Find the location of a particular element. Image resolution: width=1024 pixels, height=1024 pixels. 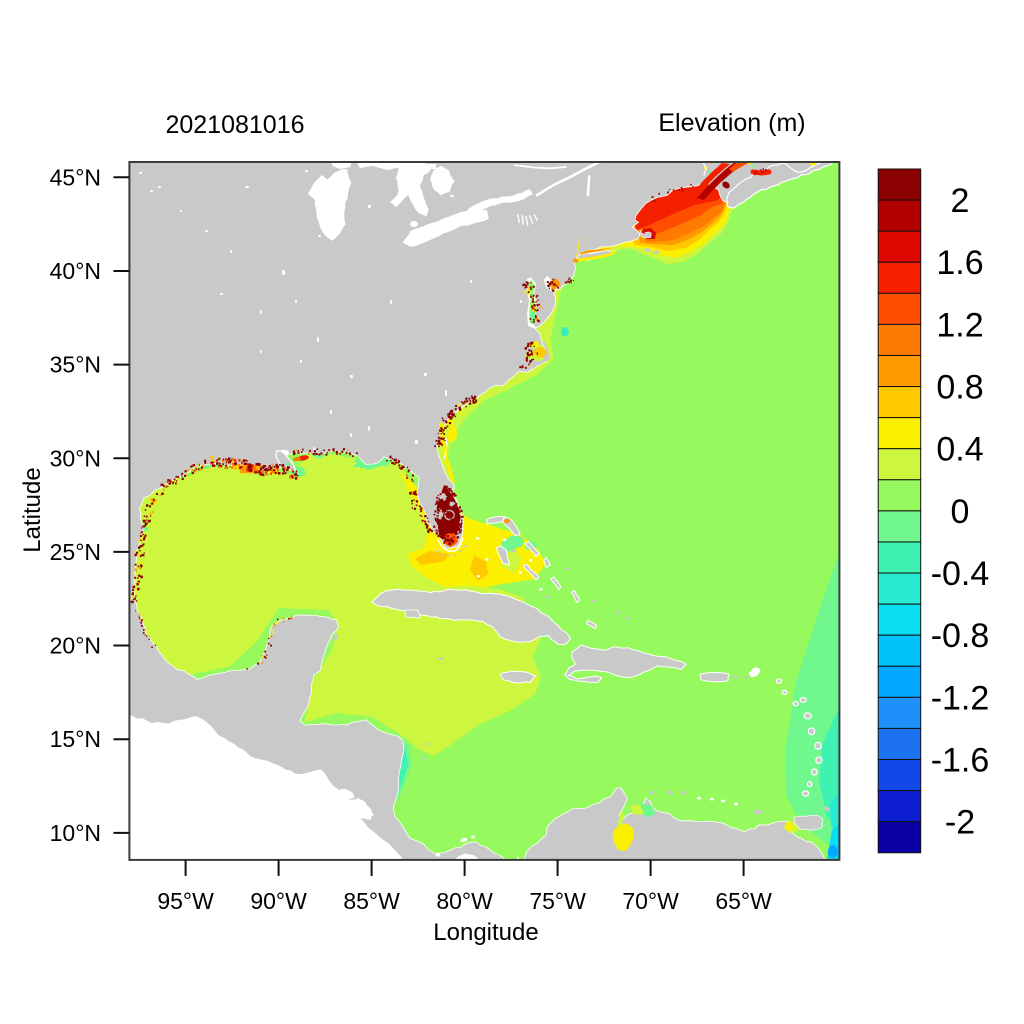

svg-text: 75°W is located at coordinates (557, 901).